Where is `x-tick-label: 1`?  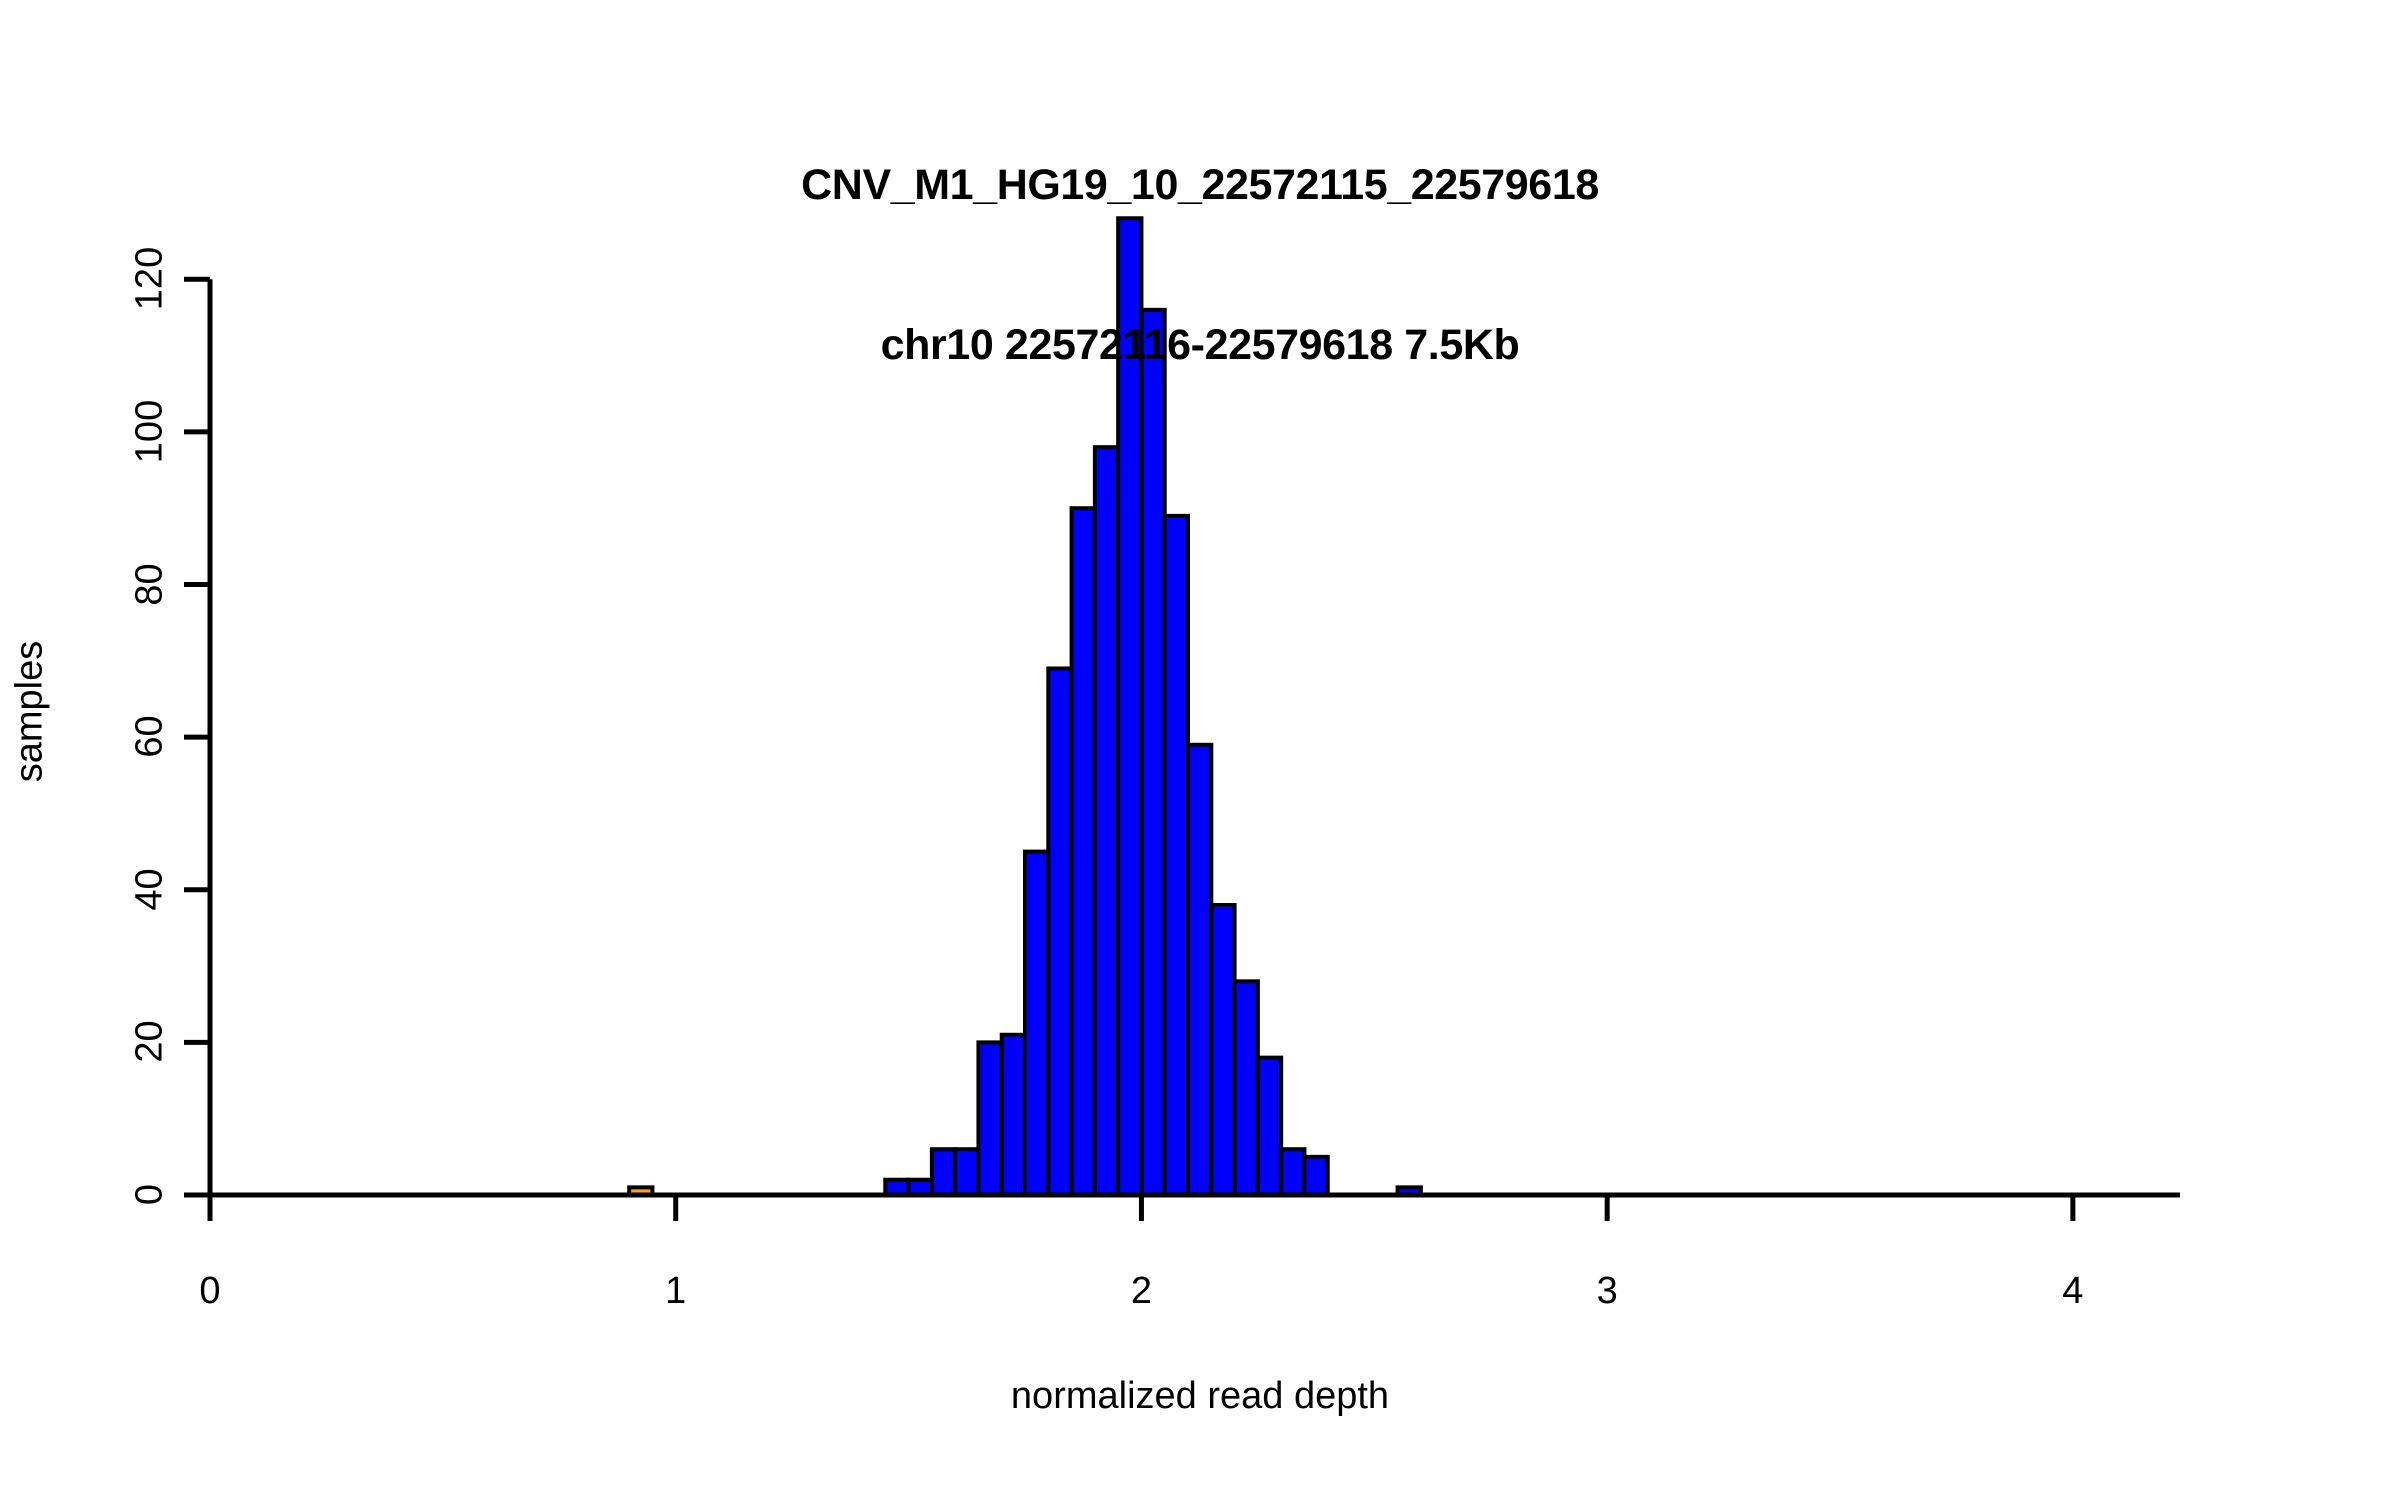 x-tick-label: 1 is located at coordinates (676, 1291).